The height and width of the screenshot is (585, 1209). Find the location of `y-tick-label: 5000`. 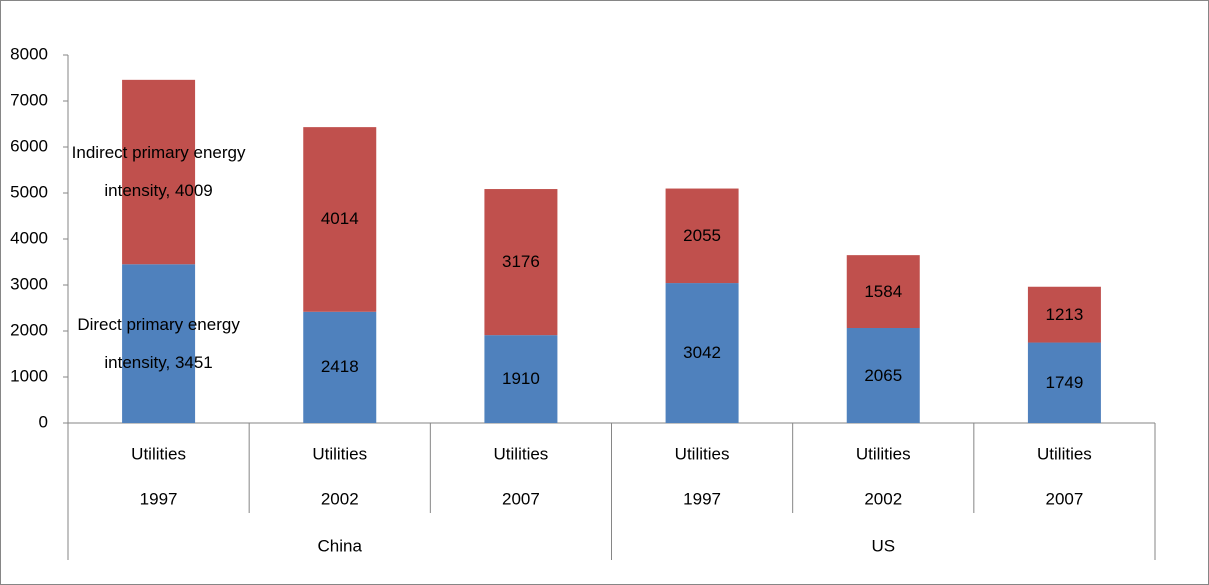

y-tick-label: 5000 is located at coordinates (29, 191).